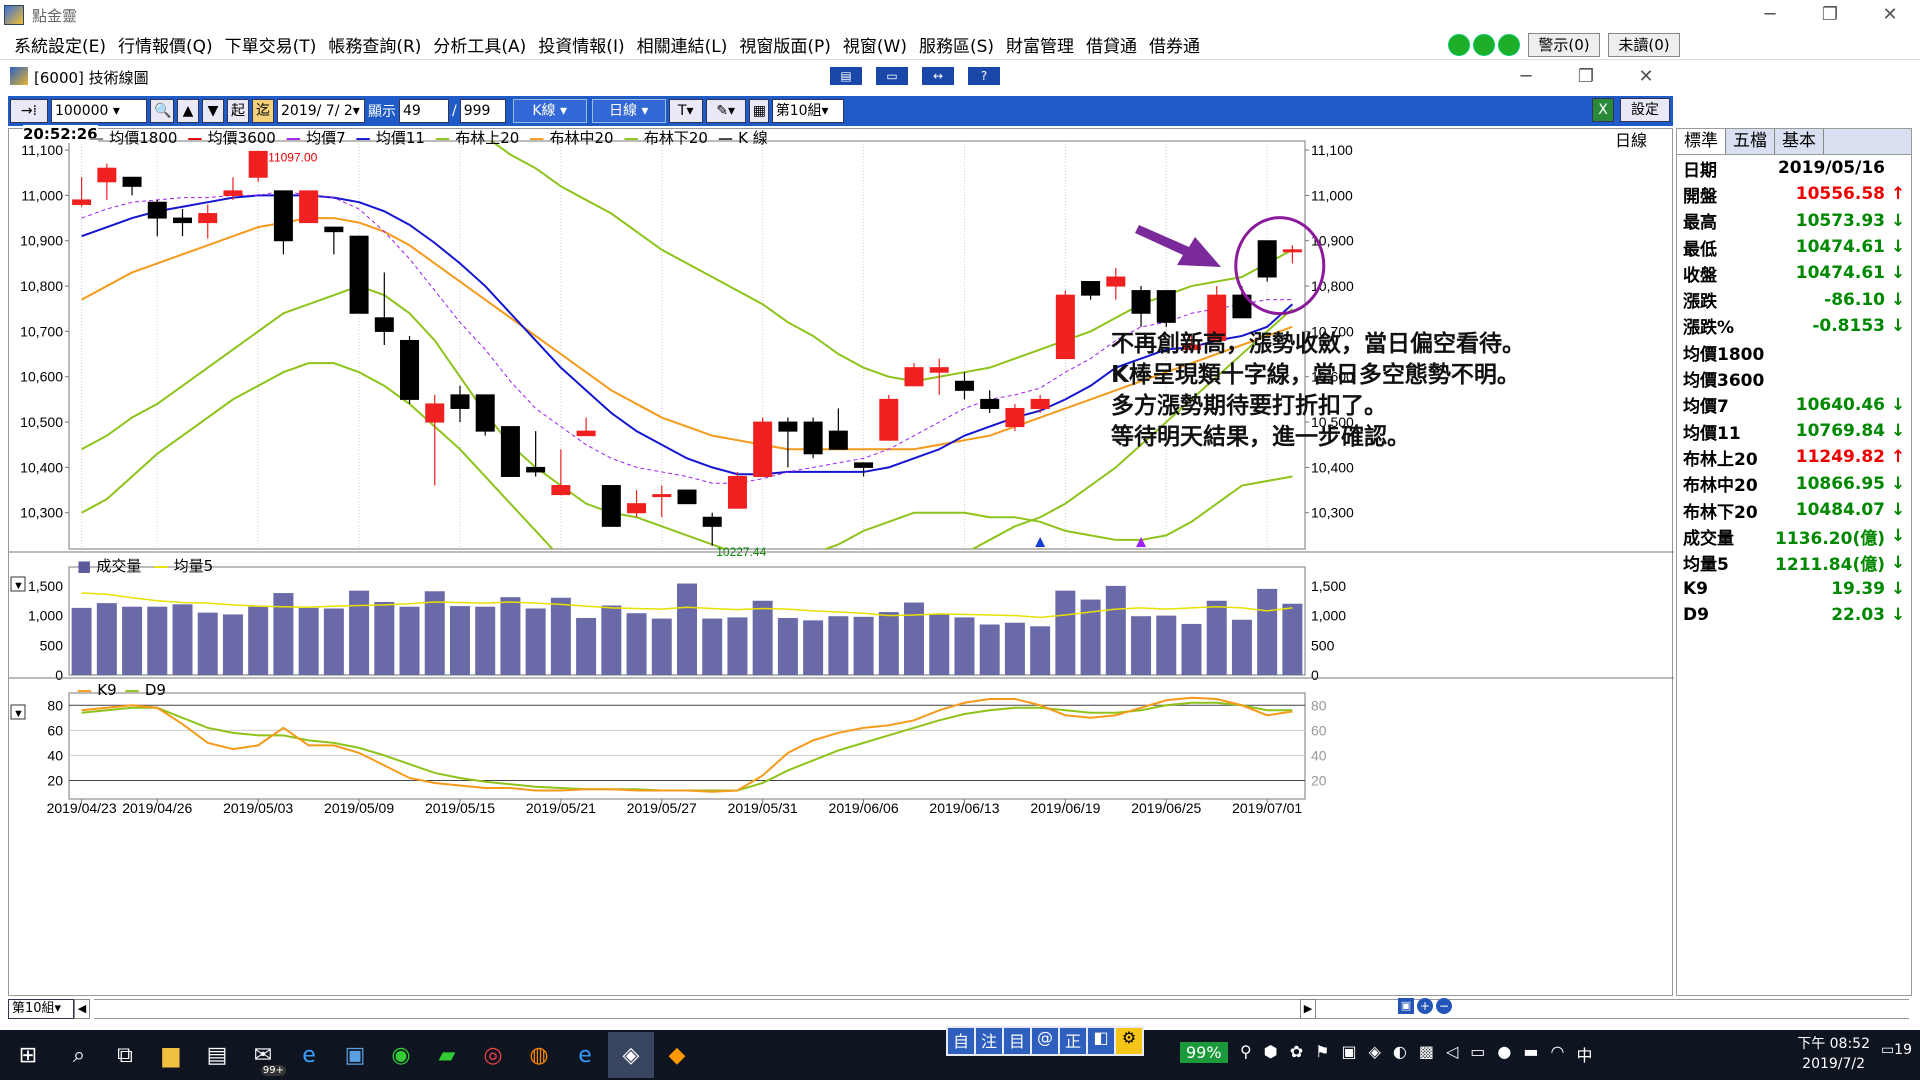  Describe the element at coordinates (938, 76) in the screenshot. I see `link-tool-icon: ↔` at that location.